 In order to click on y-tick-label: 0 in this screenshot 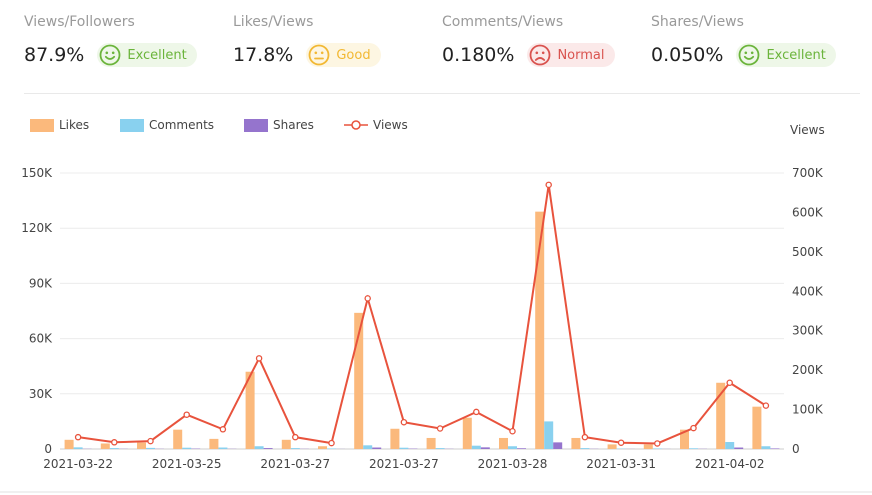, I will do `click(48, 449)`.